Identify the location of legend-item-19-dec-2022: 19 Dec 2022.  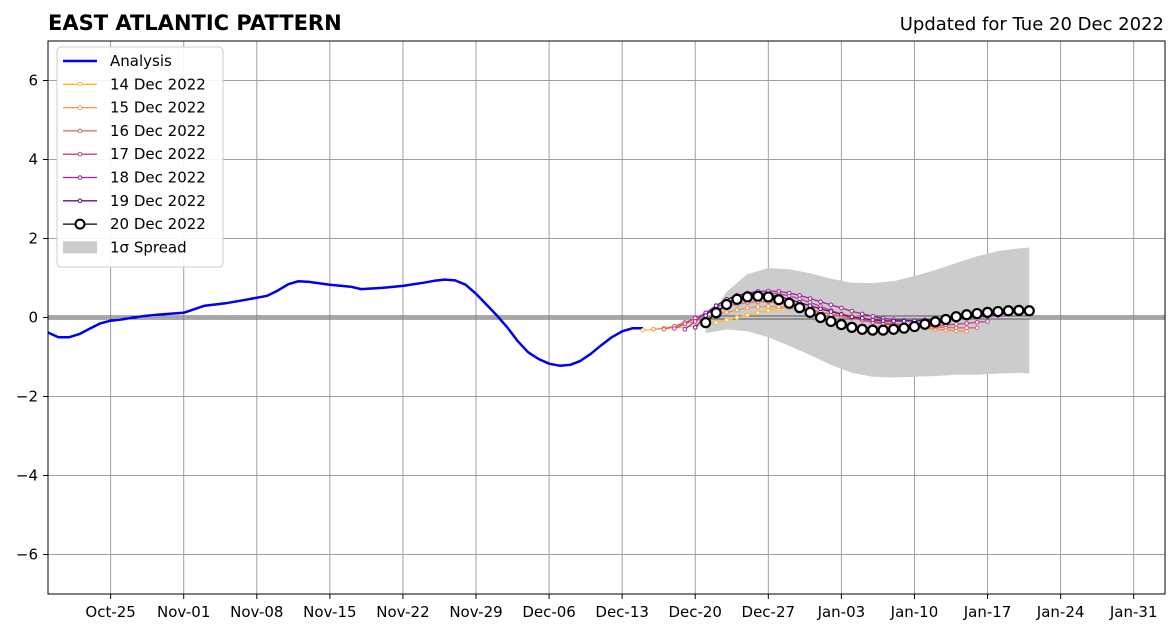
(134, 201).